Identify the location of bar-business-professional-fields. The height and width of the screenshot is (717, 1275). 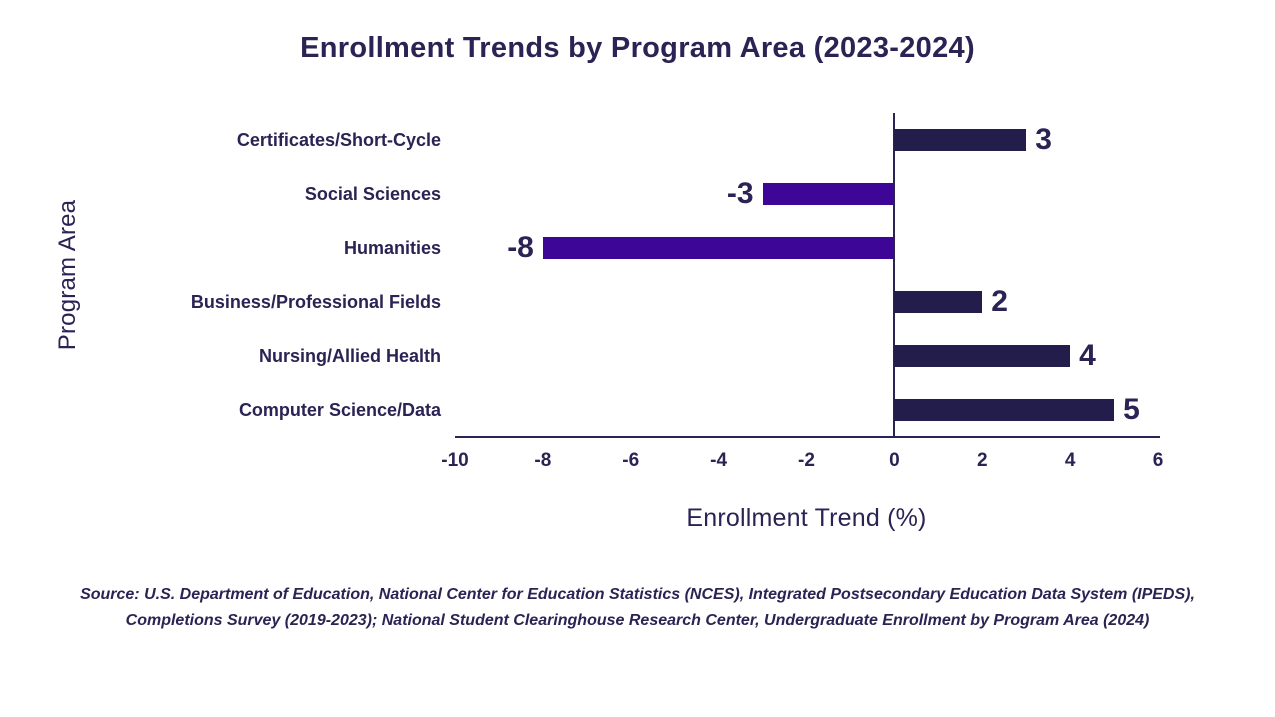
(938, 302).